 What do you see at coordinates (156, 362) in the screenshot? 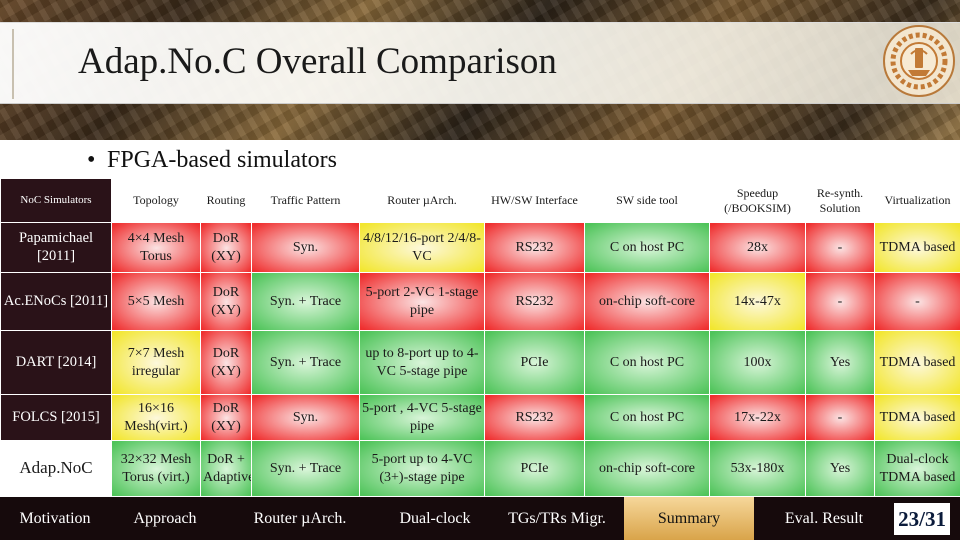
I see `cell-topology: 7×7 Mesh irregular` at bounding box center [156, 362].